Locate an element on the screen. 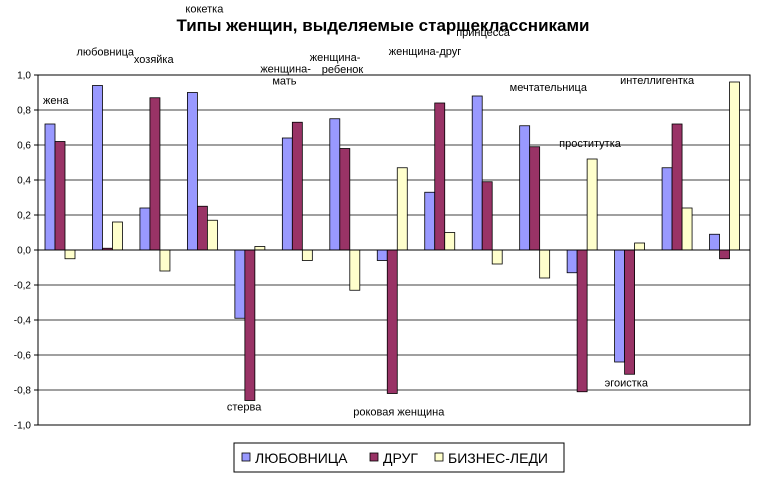 The image size is (766, 477). y-tick-label: 0,6 is located at coordinates (24, 146).